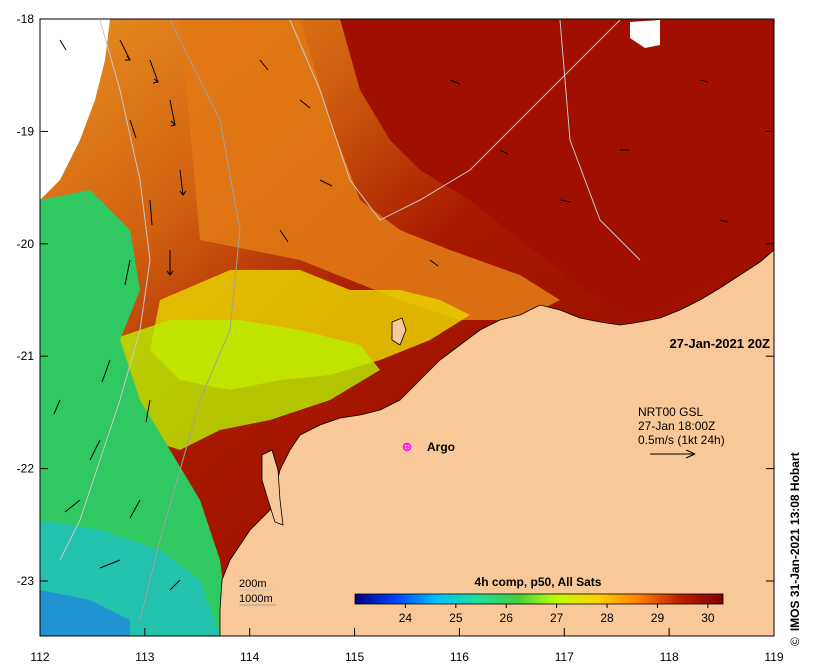  Describe the element at coordinates (26, 19) in the screenshot. I see `lat-tick-label: -18` at that location.